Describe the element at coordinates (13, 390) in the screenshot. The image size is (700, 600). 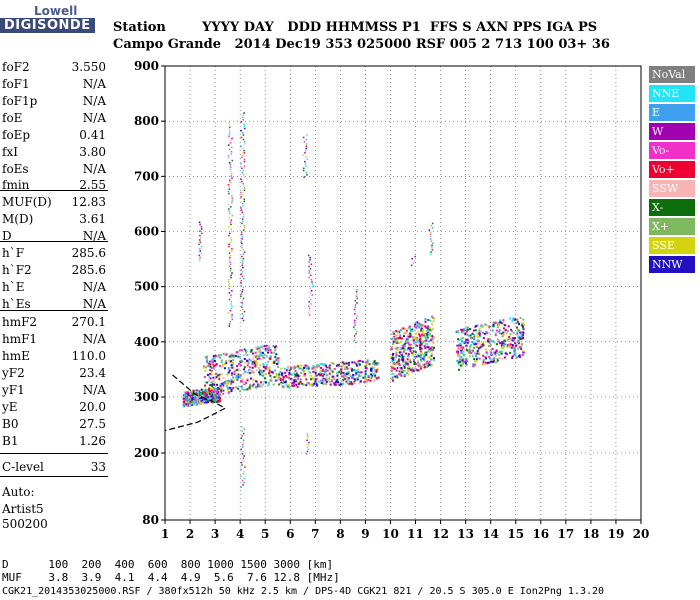
I see `param-name: yF1` at that location.